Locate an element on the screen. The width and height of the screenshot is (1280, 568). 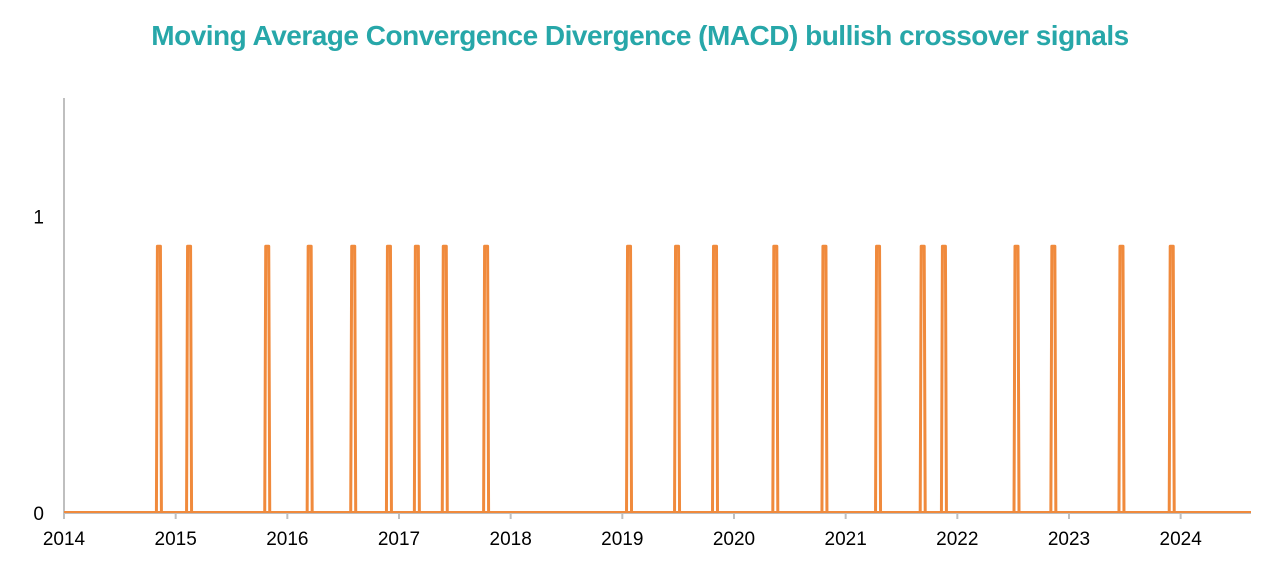
x-tick-label: 2018 is located at coordinates (511, 539).